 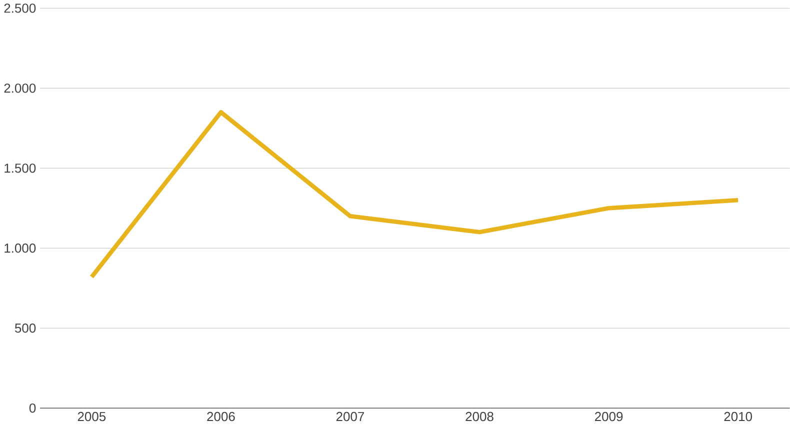 What do you see at coordinates (20, 88) in the screenshot?
I see `y-tick-label: 2.000` at bounding box center [20, 88].